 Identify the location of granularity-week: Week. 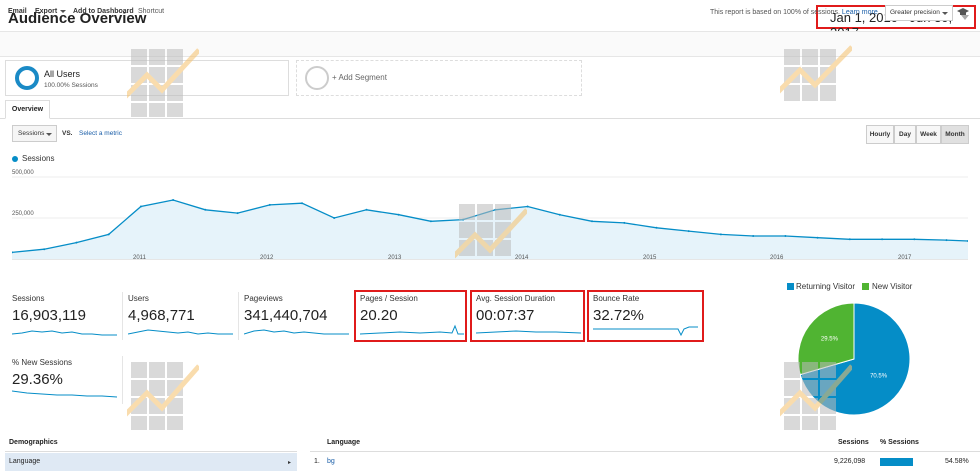
(928, 134).